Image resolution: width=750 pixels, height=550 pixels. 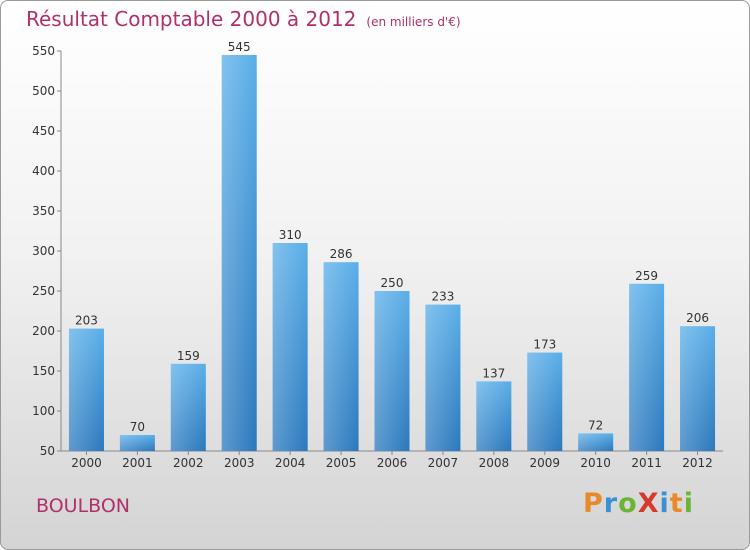 I want to click on x-tick-label: 2007, so click(x=443, y=463).